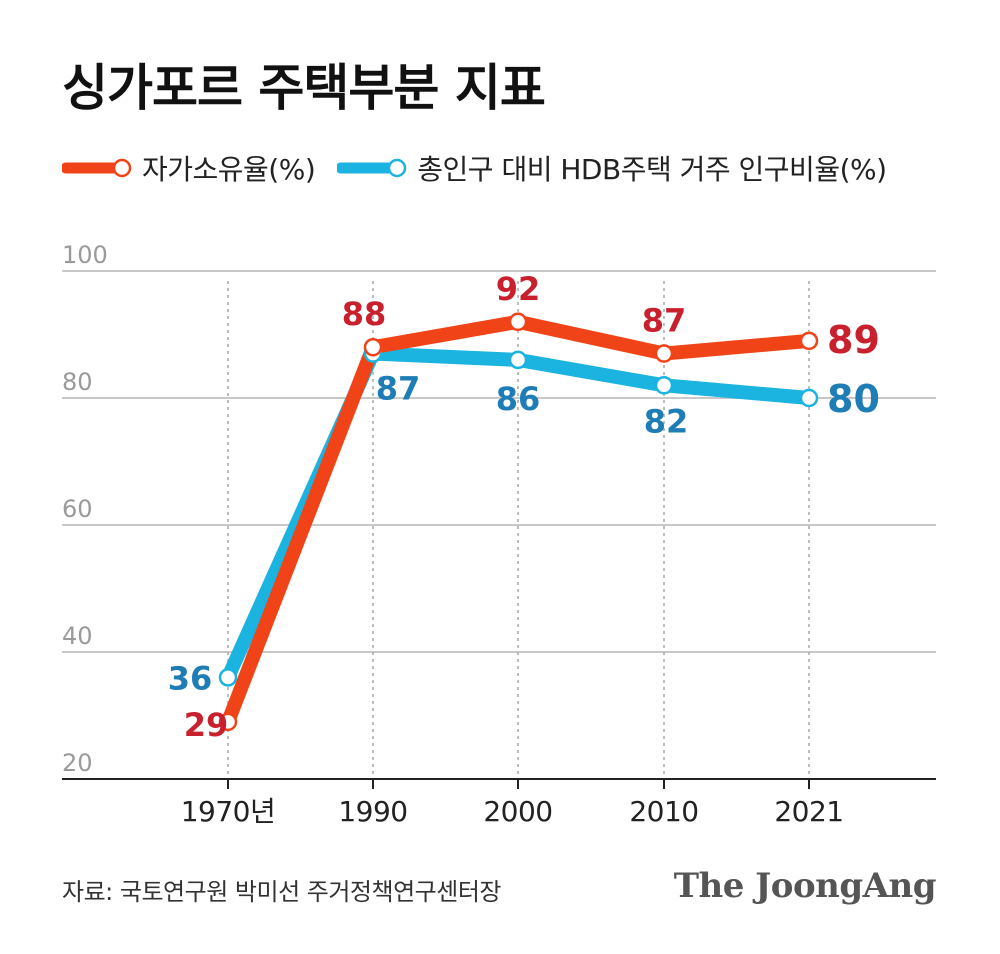 The width and height of the screenshot is (1000, 954). Describe the element at coordinates (228, 811) in the screenshot. I see `x-tick-label-0: 1970년` at that location.